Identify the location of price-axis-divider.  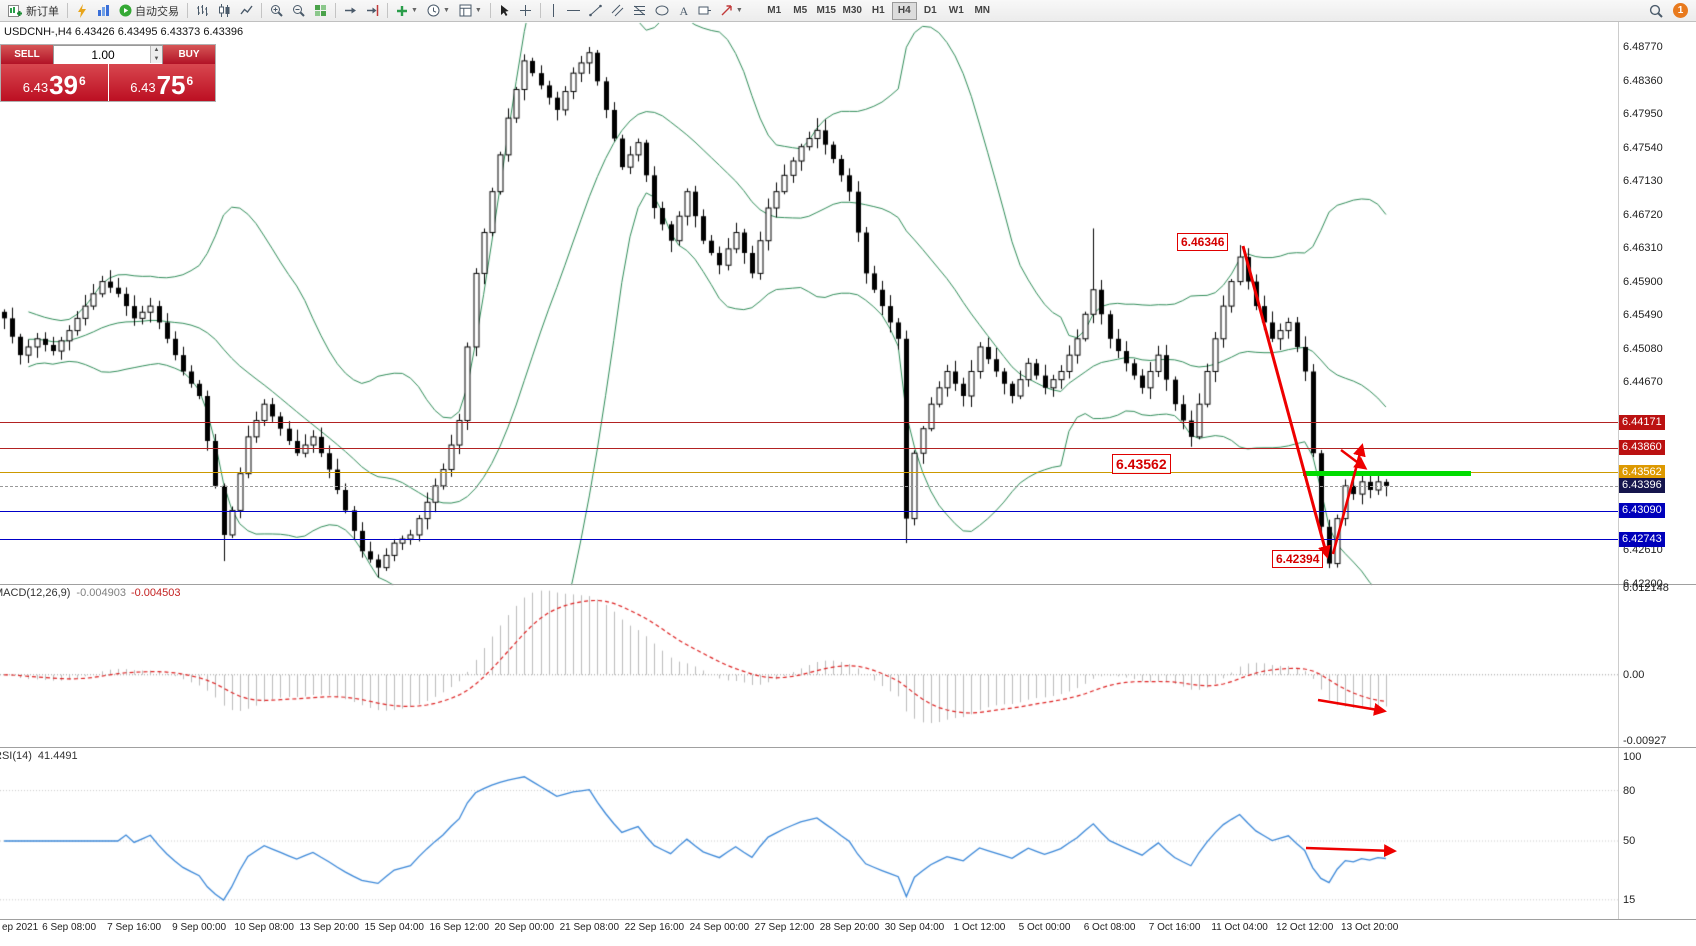
(1618, 470).